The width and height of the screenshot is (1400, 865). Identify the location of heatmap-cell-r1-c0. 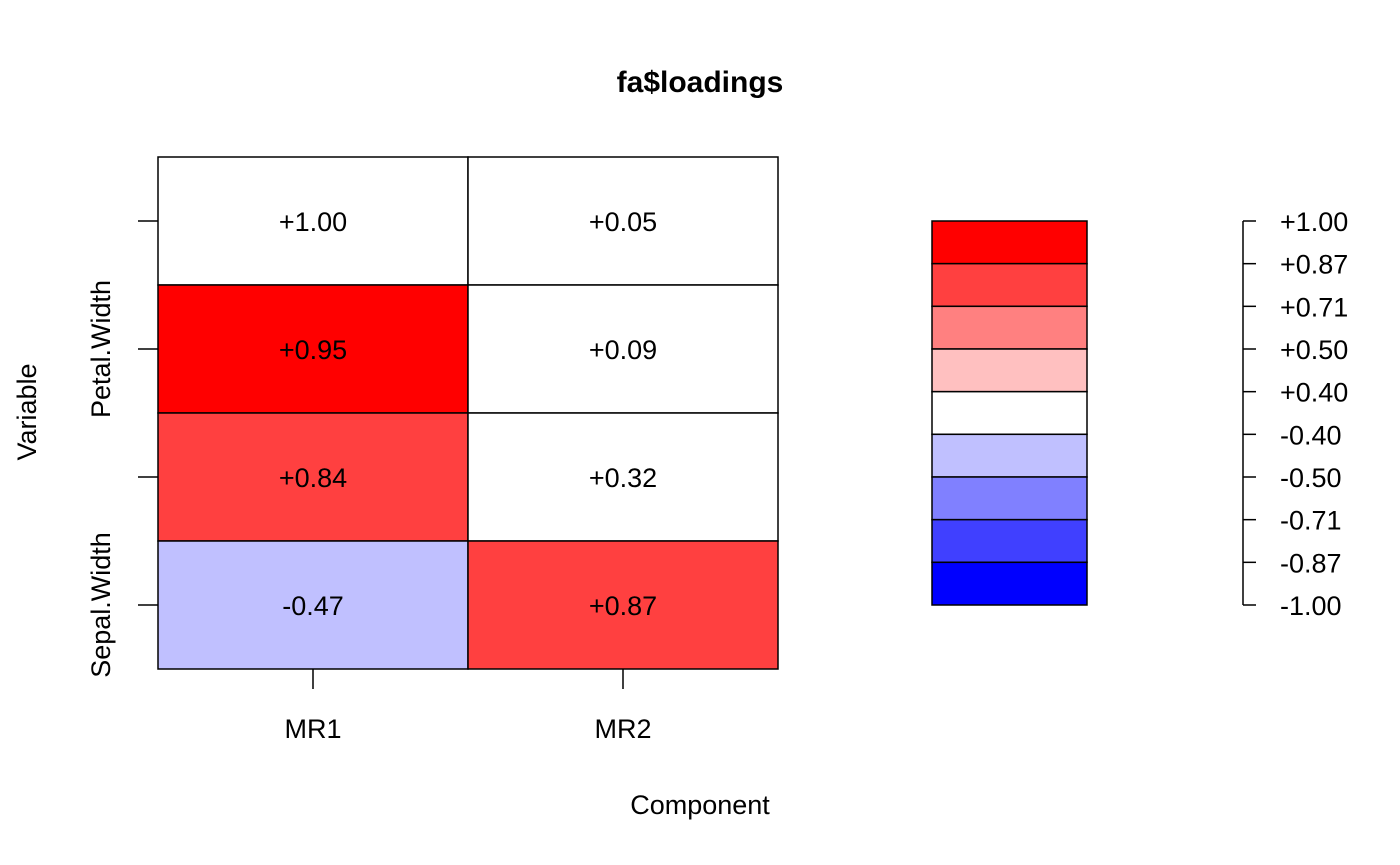
(313, 349).